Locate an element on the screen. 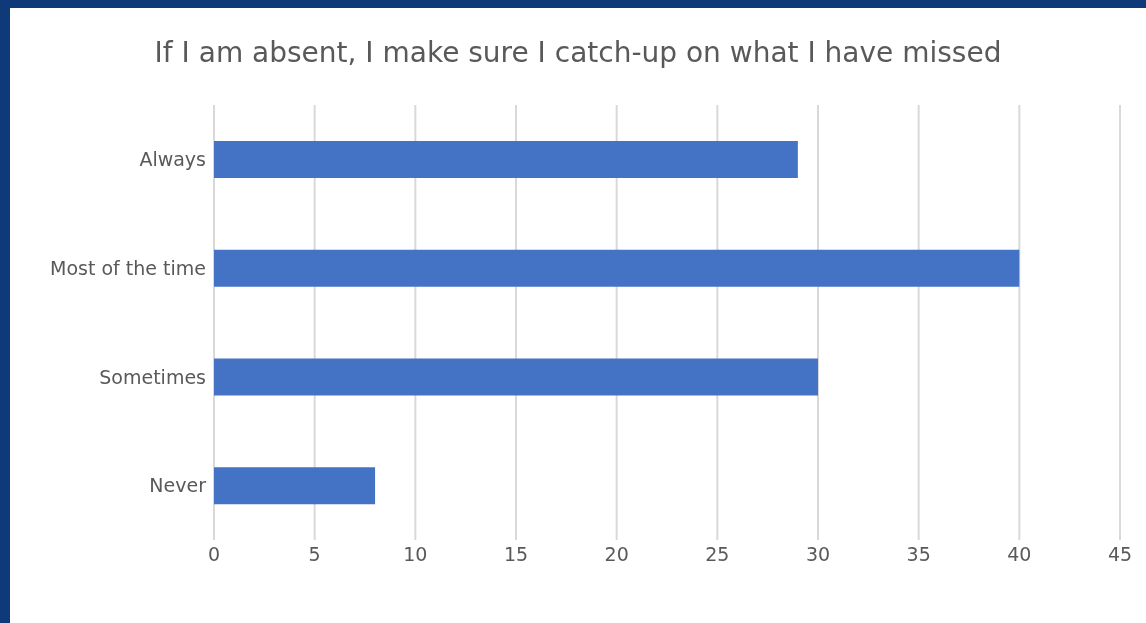 Image resolution: width=1146 pixels, height=623 pixels. x-tick-label: 25 is located at coordinates (717, 554).